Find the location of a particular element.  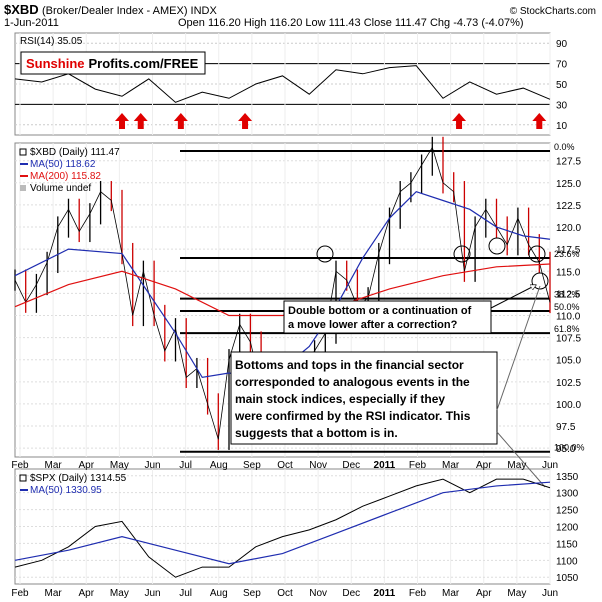

rsi-tick-label: 30 is located at coordinates (562, 105).